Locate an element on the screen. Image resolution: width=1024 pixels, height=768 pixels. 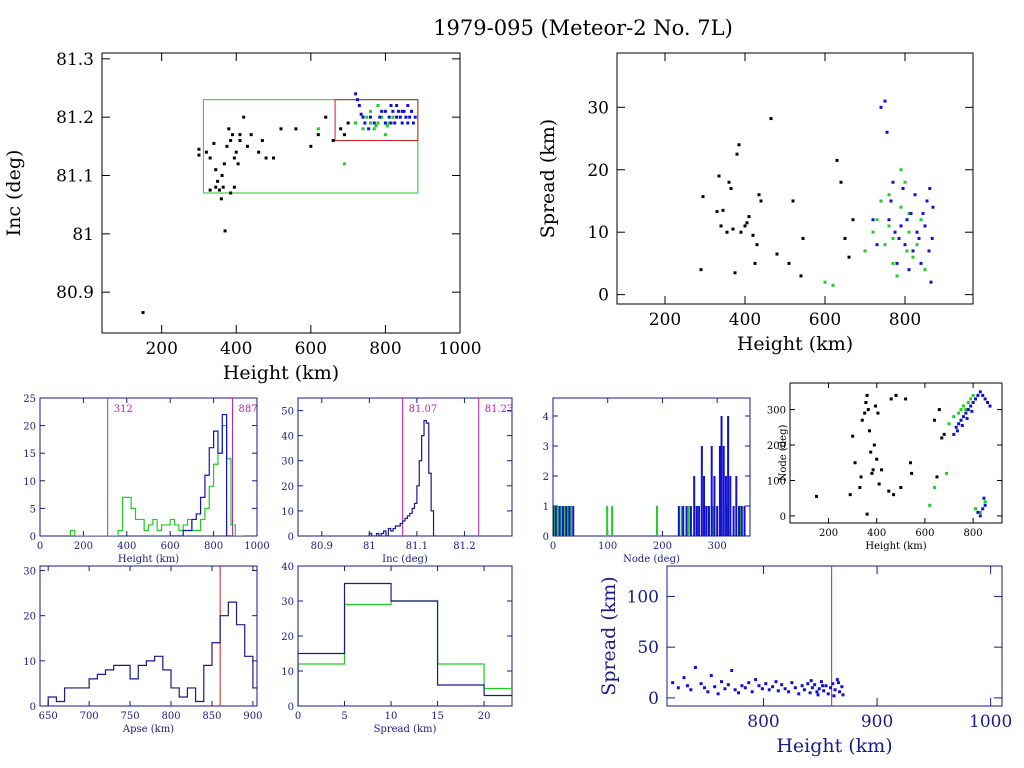
y-tick-label: 3 is located at coordinates (546, 447).